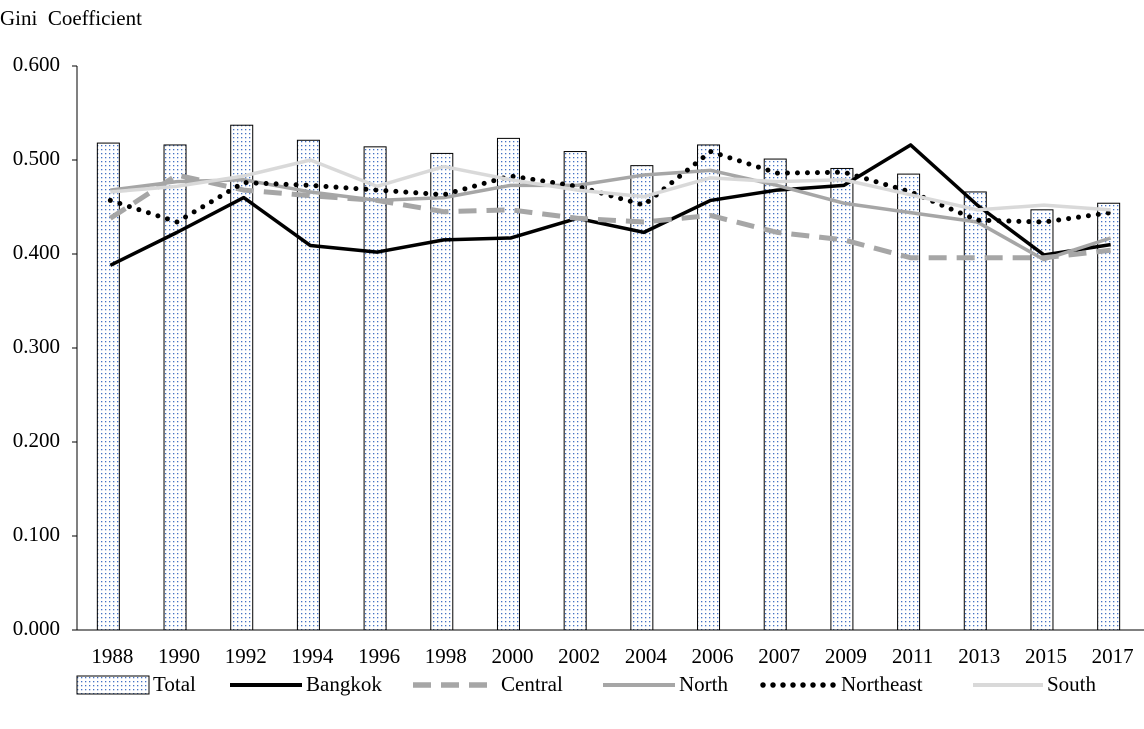 This screenshot has width=1144, height=729. What do you see at coordinates (36, 64) in the screenshot?
I see `y-tick-label: 0.600` at bounding box center [36, 64].